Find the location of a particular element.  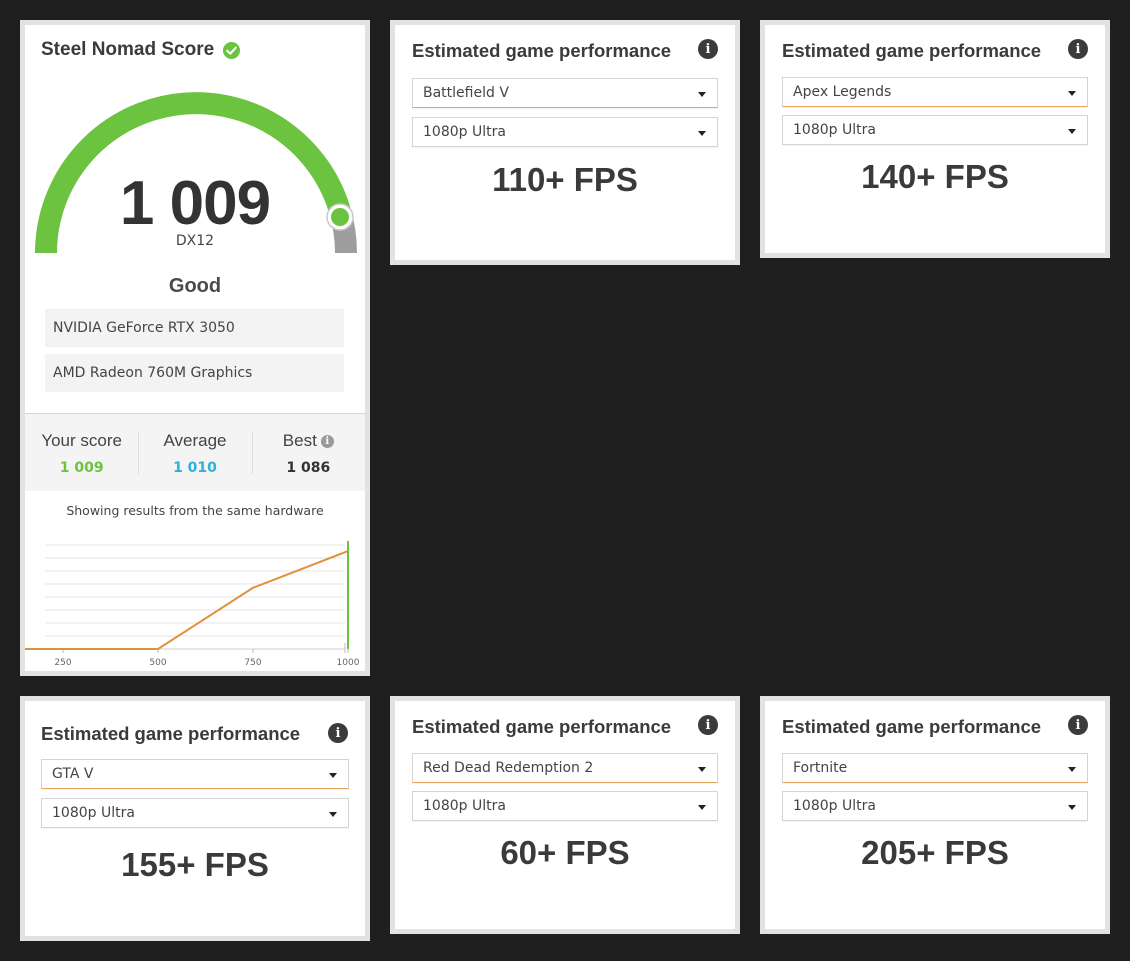

game-select: Battlefield V is located at coordinates (565, 93).